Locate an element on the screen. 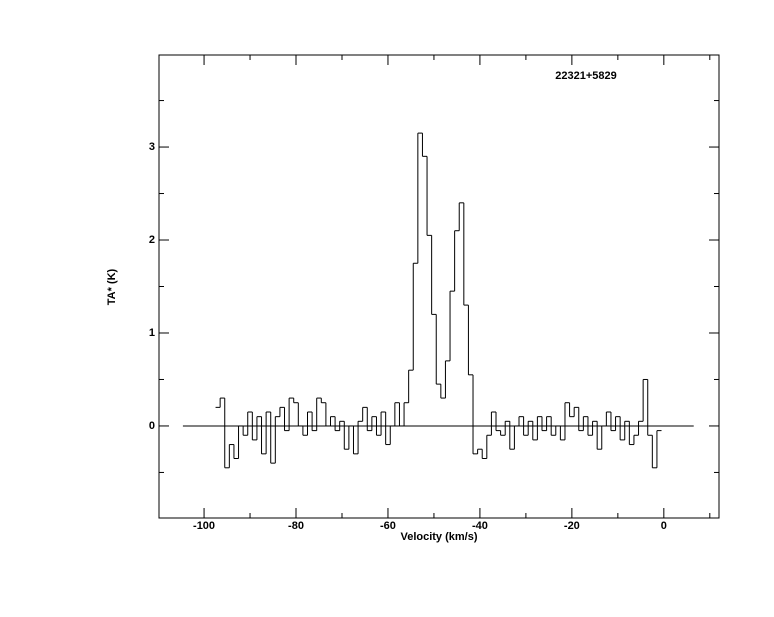  x-tick-label: -100 is located at coordinates (204, 526).